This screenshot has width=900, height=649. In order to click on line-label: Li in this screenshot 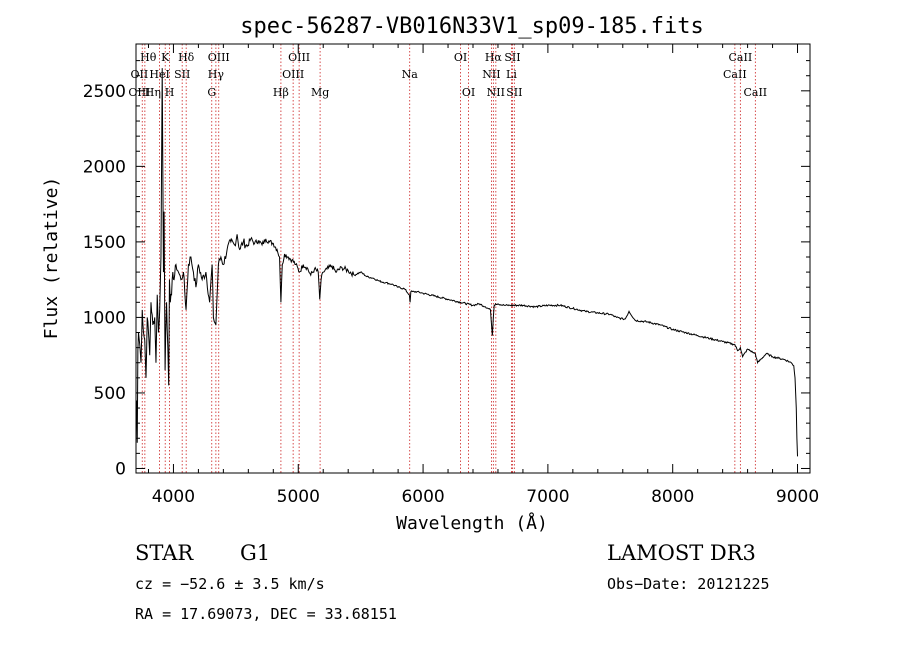, I will do `click(511, 74)`.